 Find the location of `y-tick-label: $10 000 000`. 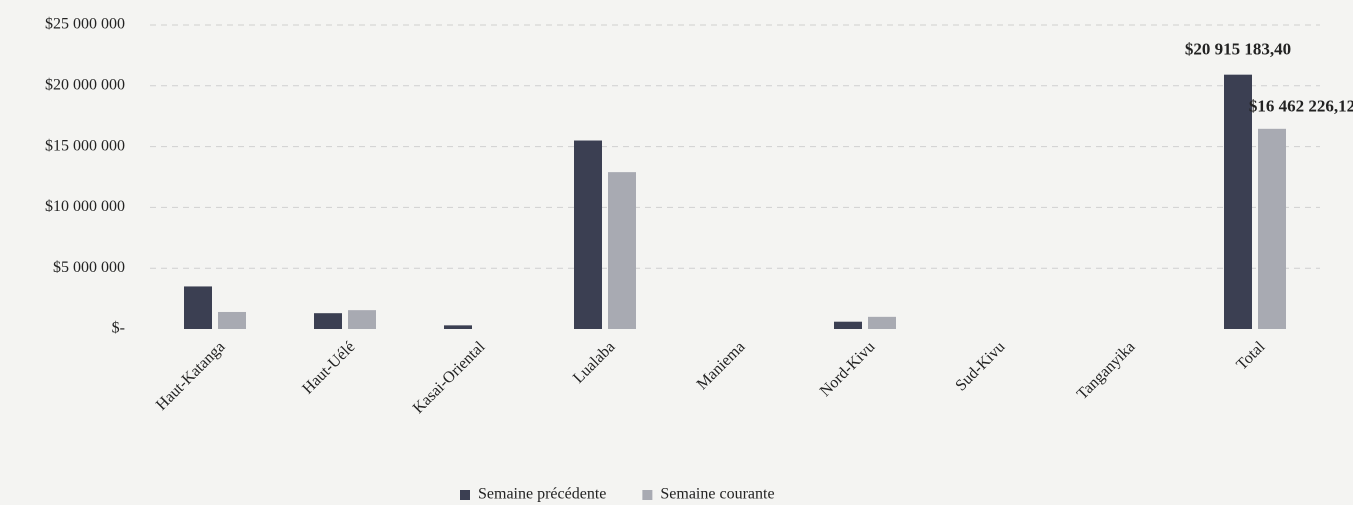

y-tick-label: $10 000 000 is located at coordinates (85, 206).